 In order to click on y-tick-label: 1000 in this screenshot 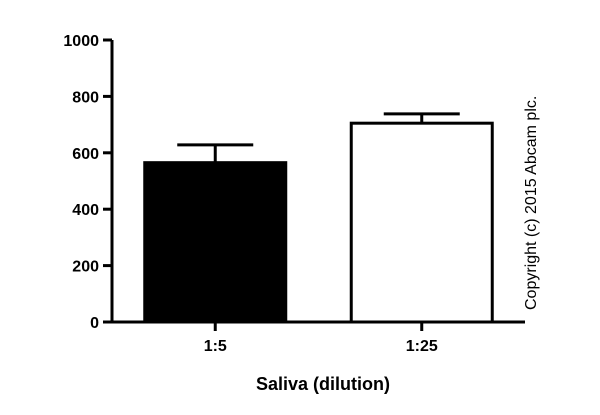, I will do `click(81, 41)`.